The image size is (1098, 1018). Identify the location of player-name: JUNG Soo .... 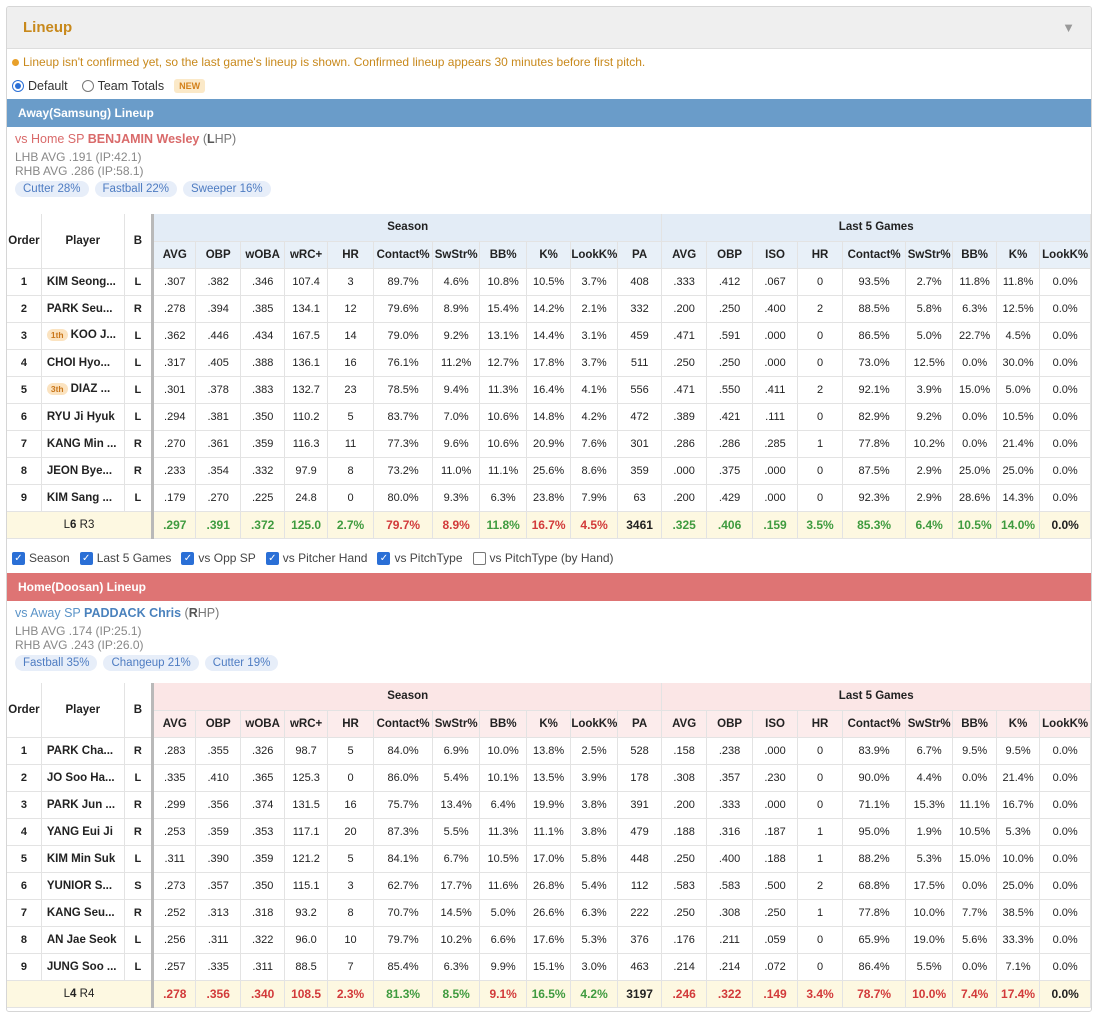
(81, 966).